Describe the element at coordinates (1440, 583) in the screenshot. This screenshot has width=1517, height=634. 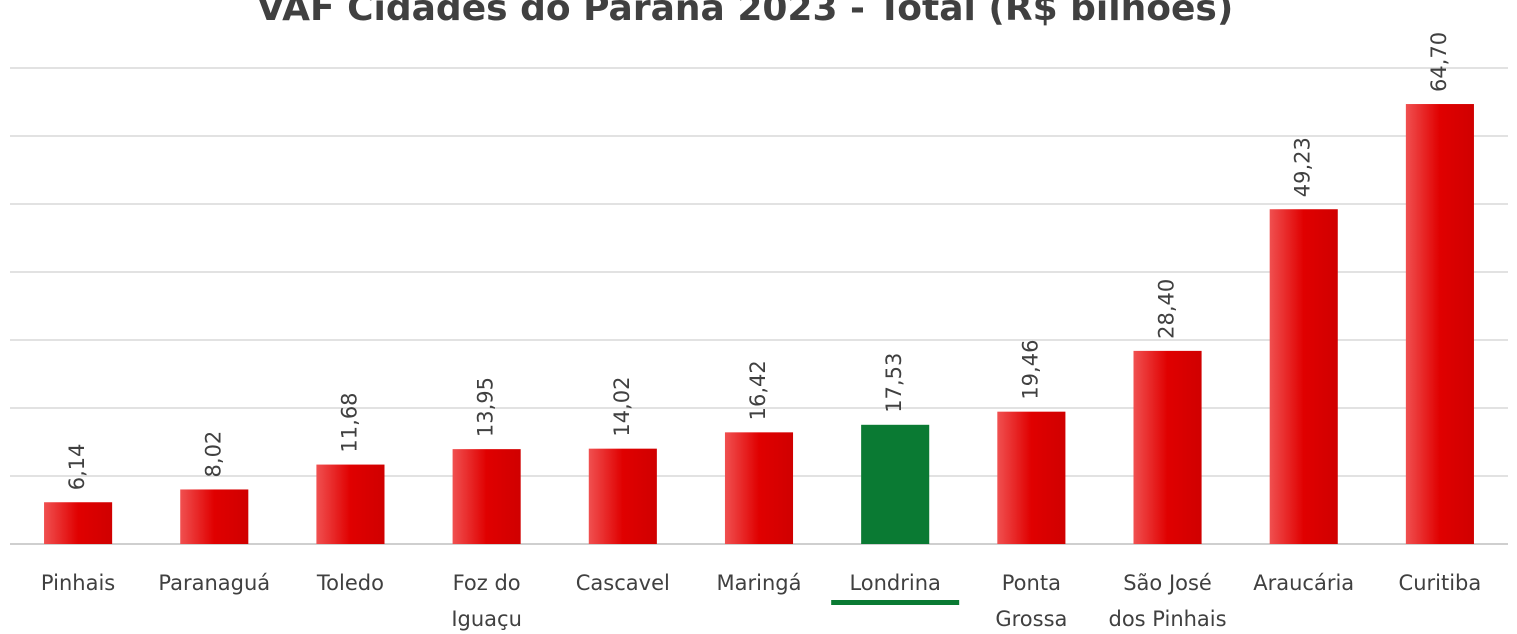
I see `x-tick-label: Curitiba` at that location.